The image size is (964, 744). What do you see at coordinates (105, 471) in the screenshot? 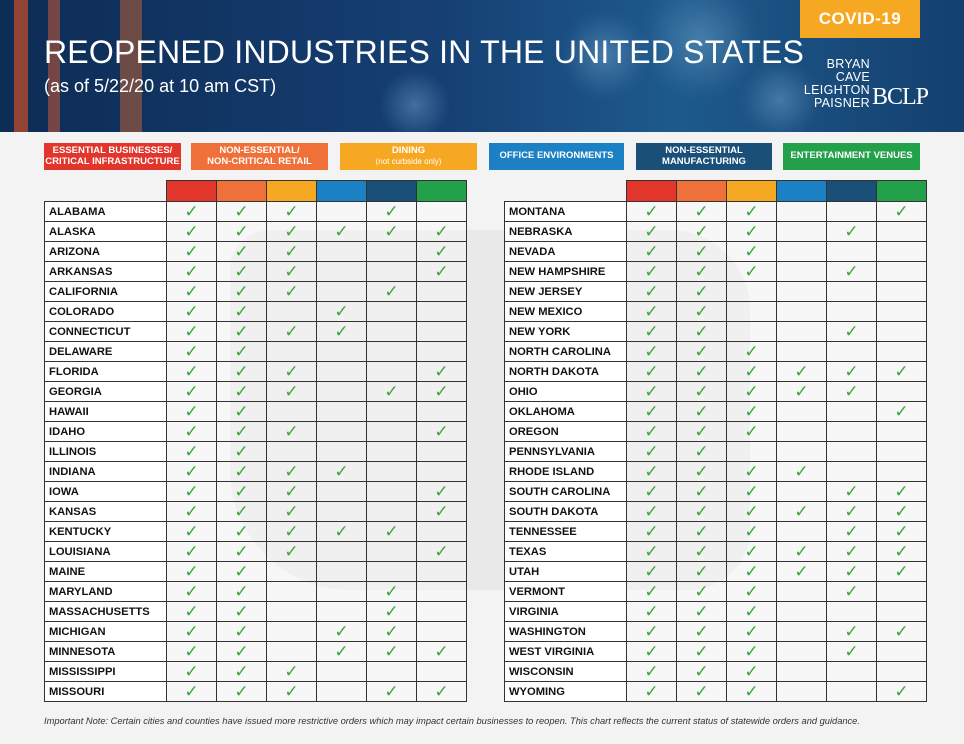
I see `state-name: INDIANA` at bounding box center [105, 471].